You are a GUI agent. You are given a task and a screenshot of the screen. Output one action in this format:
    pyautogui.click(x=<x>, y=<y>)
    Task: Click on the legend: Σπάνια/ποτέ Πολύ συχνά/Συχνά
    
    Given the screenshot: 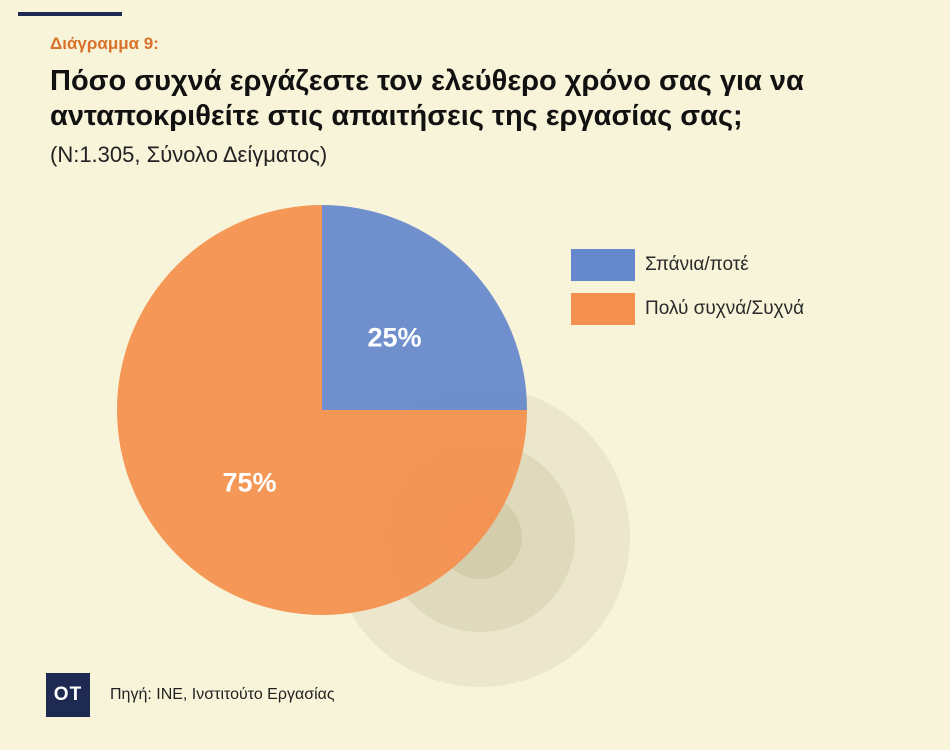 What is the action you would take?
    pyautogui.click(x=687, y=292)
    